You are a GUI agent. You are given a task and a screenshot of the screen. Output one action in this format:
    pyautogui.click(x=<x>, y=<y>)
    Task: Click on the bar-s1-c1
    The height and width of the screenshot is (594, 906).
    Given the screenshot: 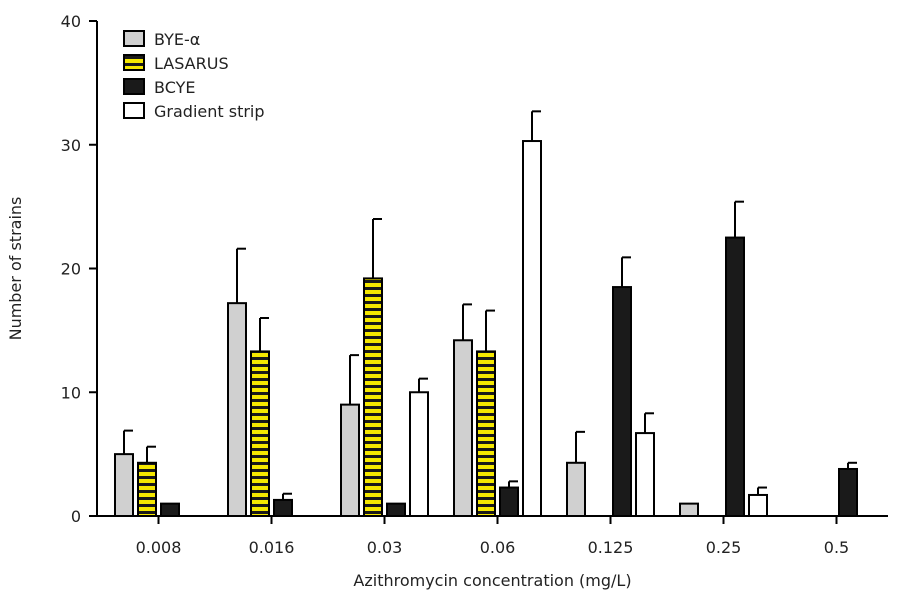 What is the action you would take?
    pyautogui.click(x=260, y=433)
    